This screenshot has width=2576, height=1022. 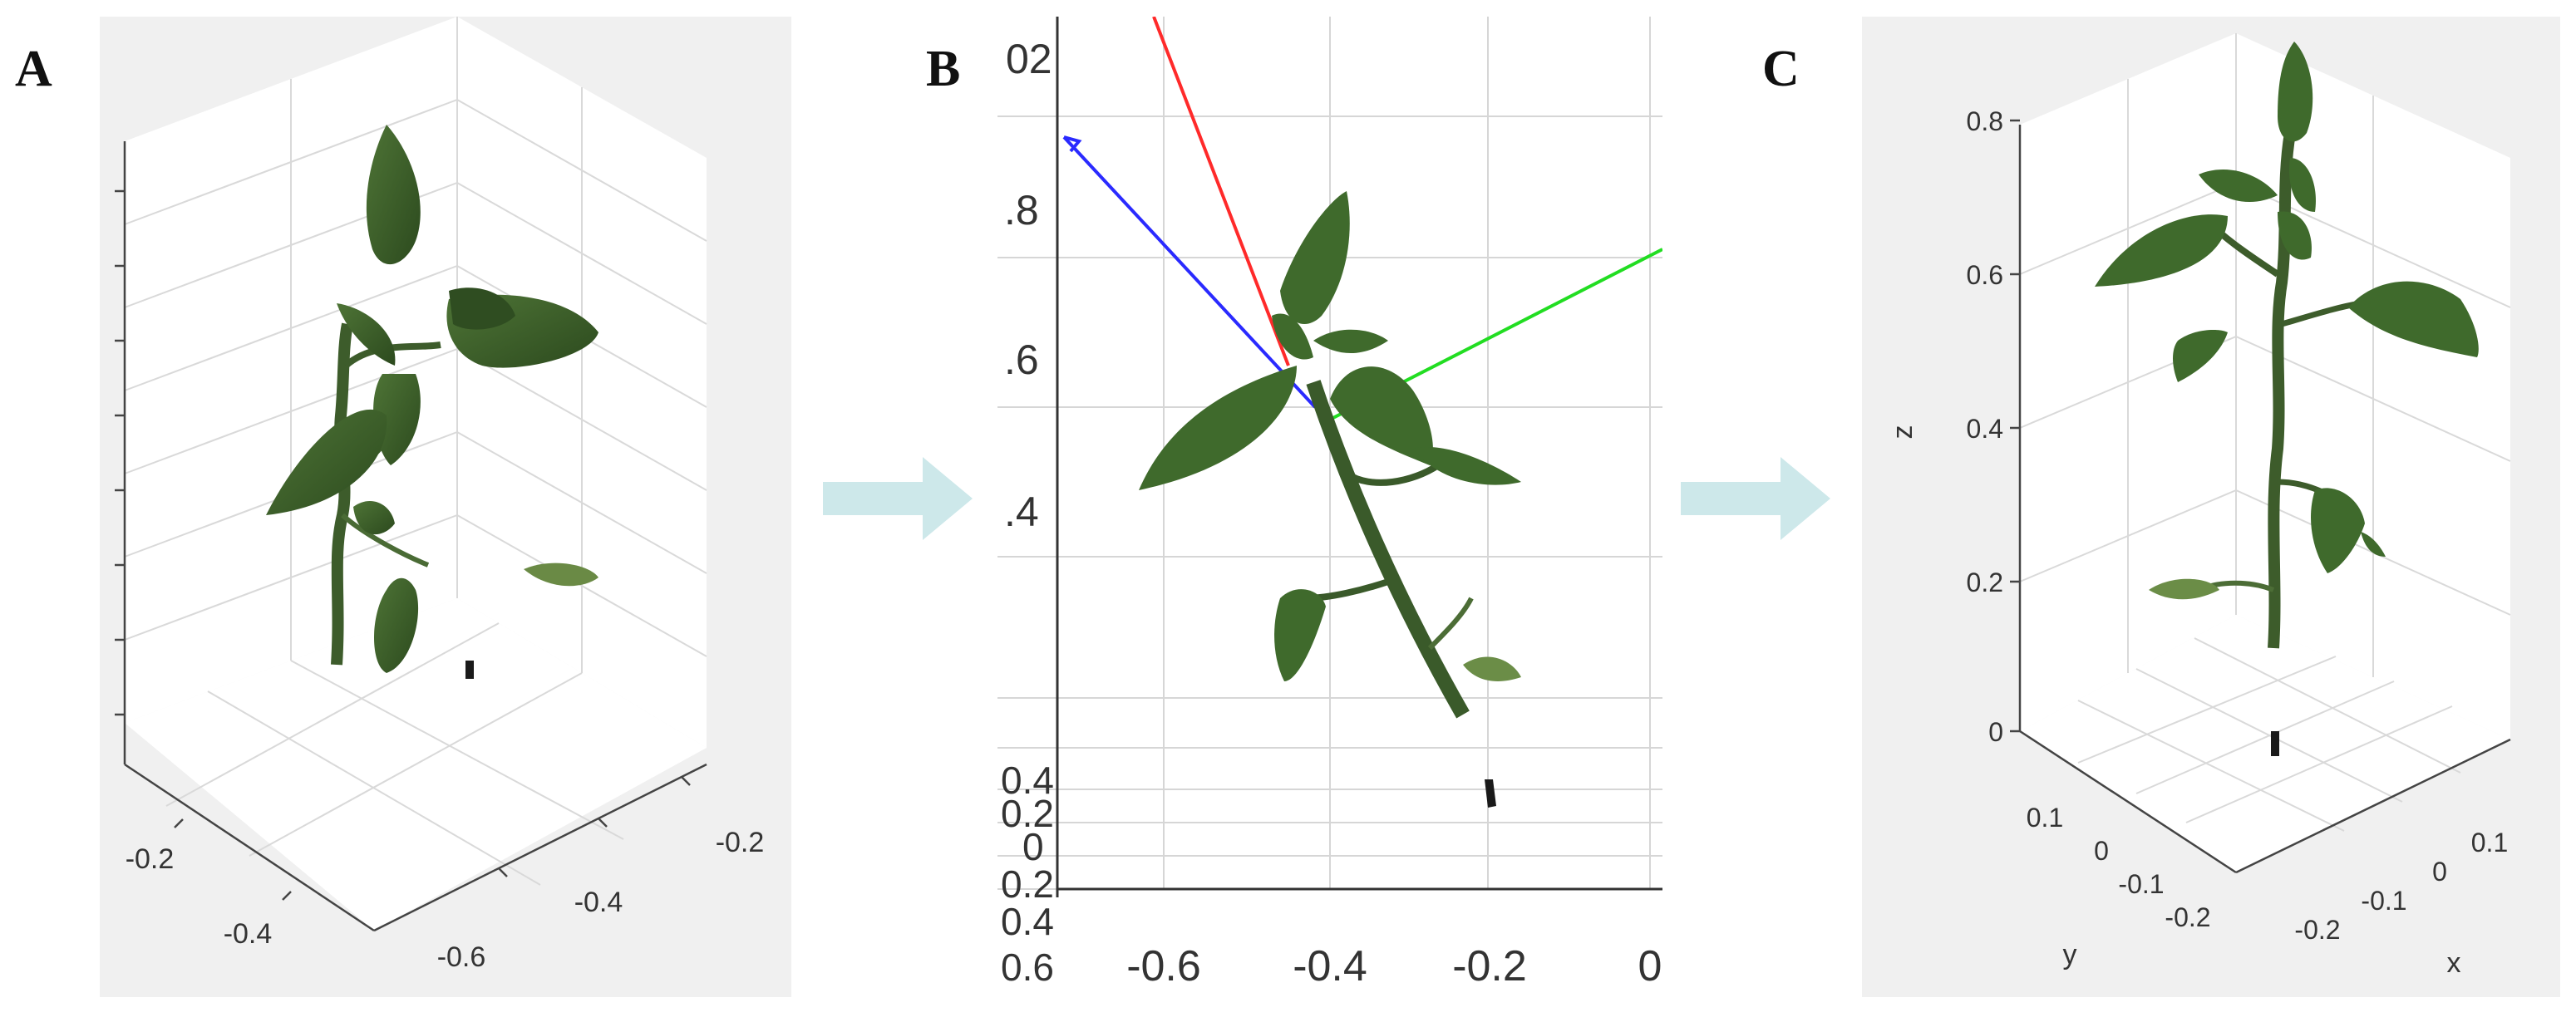 What do you see at coordinates (248, 934) in the screenshot?
I see `panel-a-tick-left-2: -0.4` at bounding box center [248, 934].